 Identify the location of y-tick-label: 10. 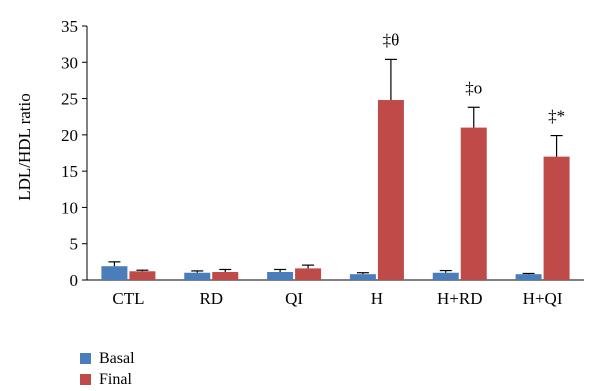
(69, 207).